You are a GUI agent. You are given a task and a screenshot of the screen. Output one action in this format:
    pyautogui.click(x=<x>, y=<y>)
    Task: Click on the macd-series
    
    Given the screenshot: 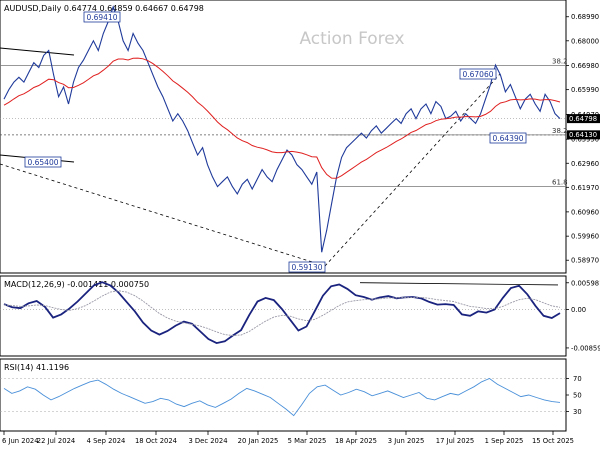 What is the action you would take?
    pyautogui.click(x=282, y=313)
    